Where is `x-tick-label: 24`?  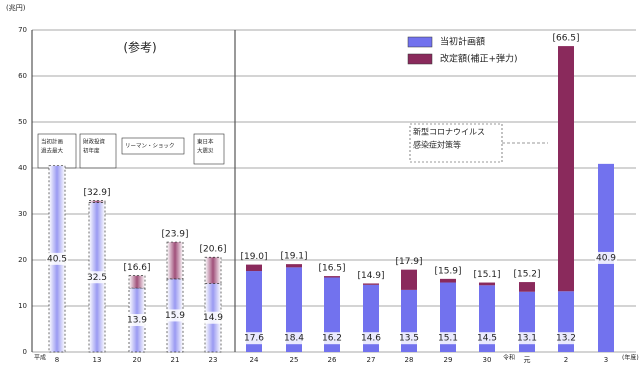 x-tick-label: 24 is located at coordinates (254, 360).